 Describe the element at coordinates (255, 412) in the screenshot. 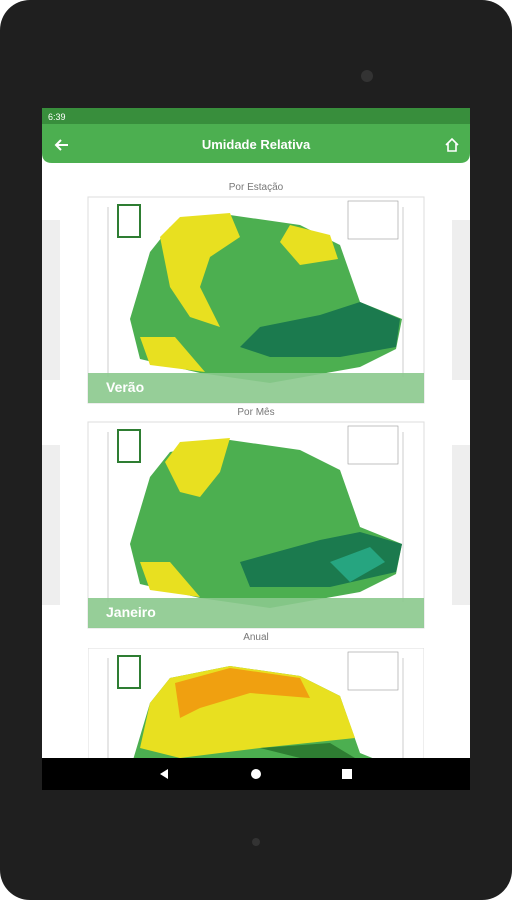

I see `section-heading: Por Mês` at that location.